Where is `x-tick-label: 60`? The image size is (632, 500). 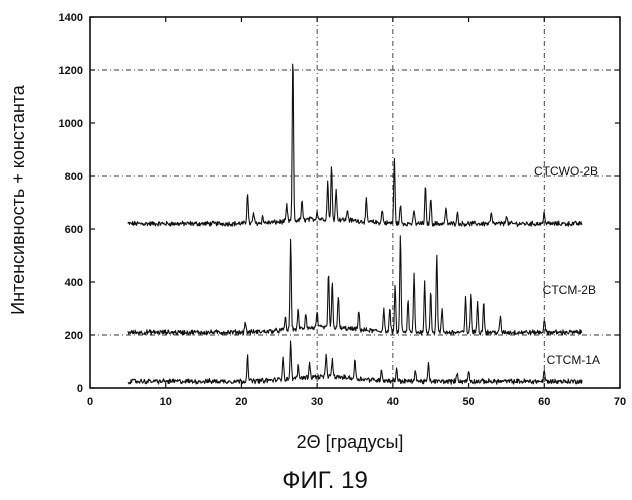
x-tick-label: 60 is located at coordinates (544, 402).